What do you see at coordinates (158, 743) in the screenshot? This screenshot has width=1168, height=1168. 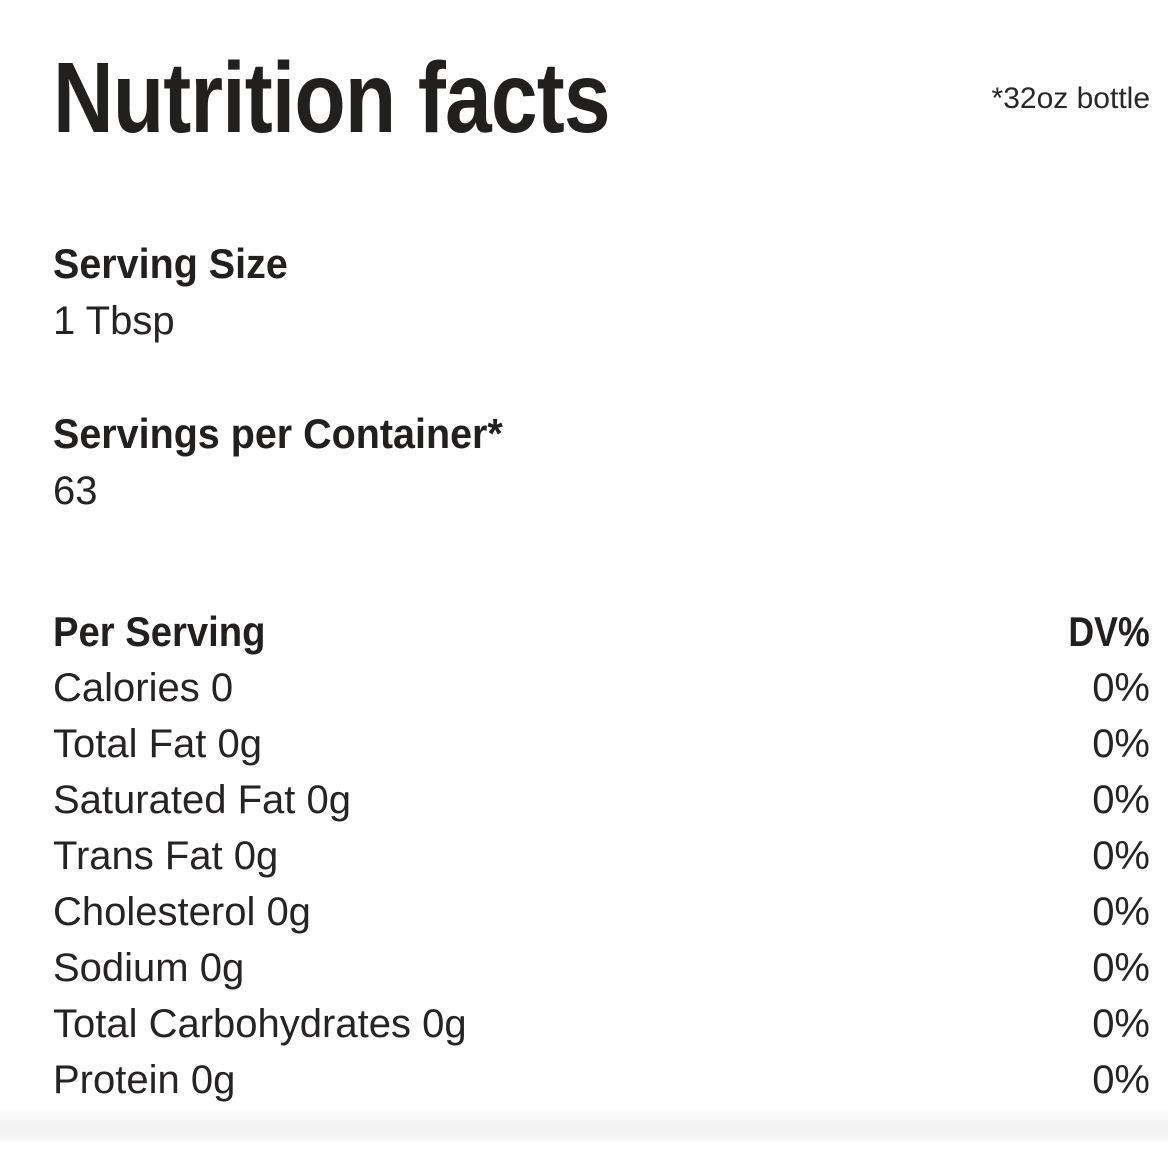 I see `nutrient-label: Total Fat 0g` at bounding box center [158, 743].